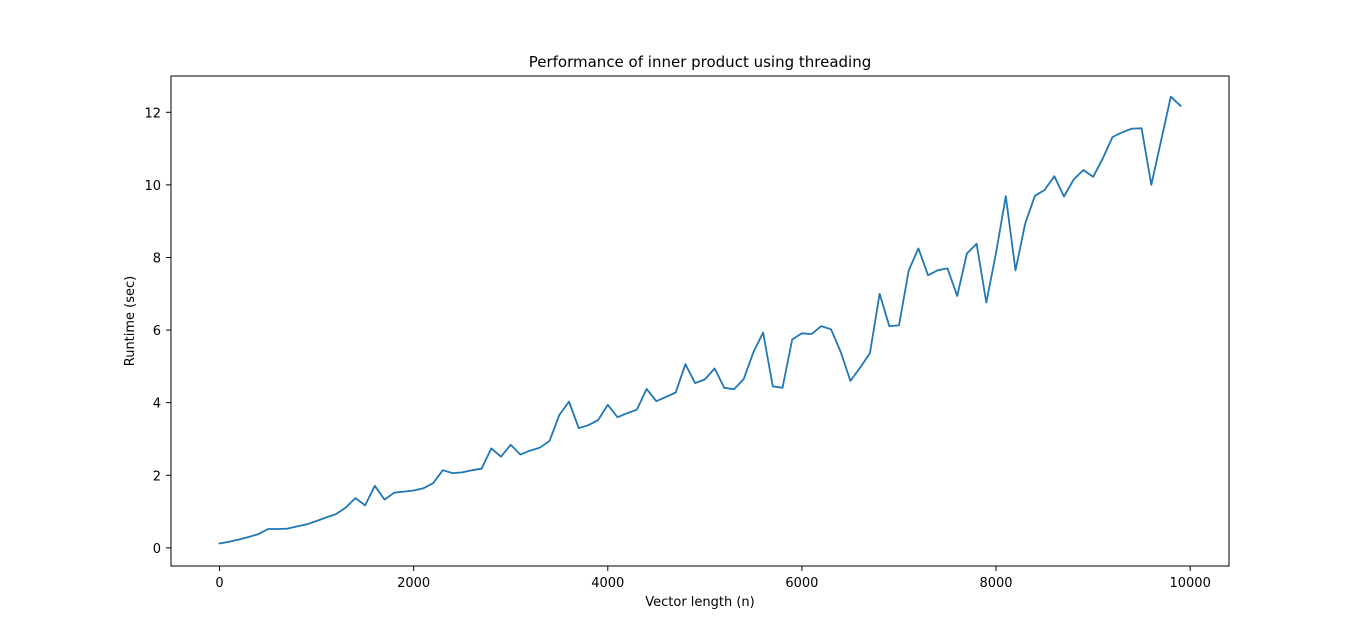  What do you see at coordinates (130, 321) in the screenshot?
I see `y-axis-label: Runtime (sec)` at bounding box center [130, 321].